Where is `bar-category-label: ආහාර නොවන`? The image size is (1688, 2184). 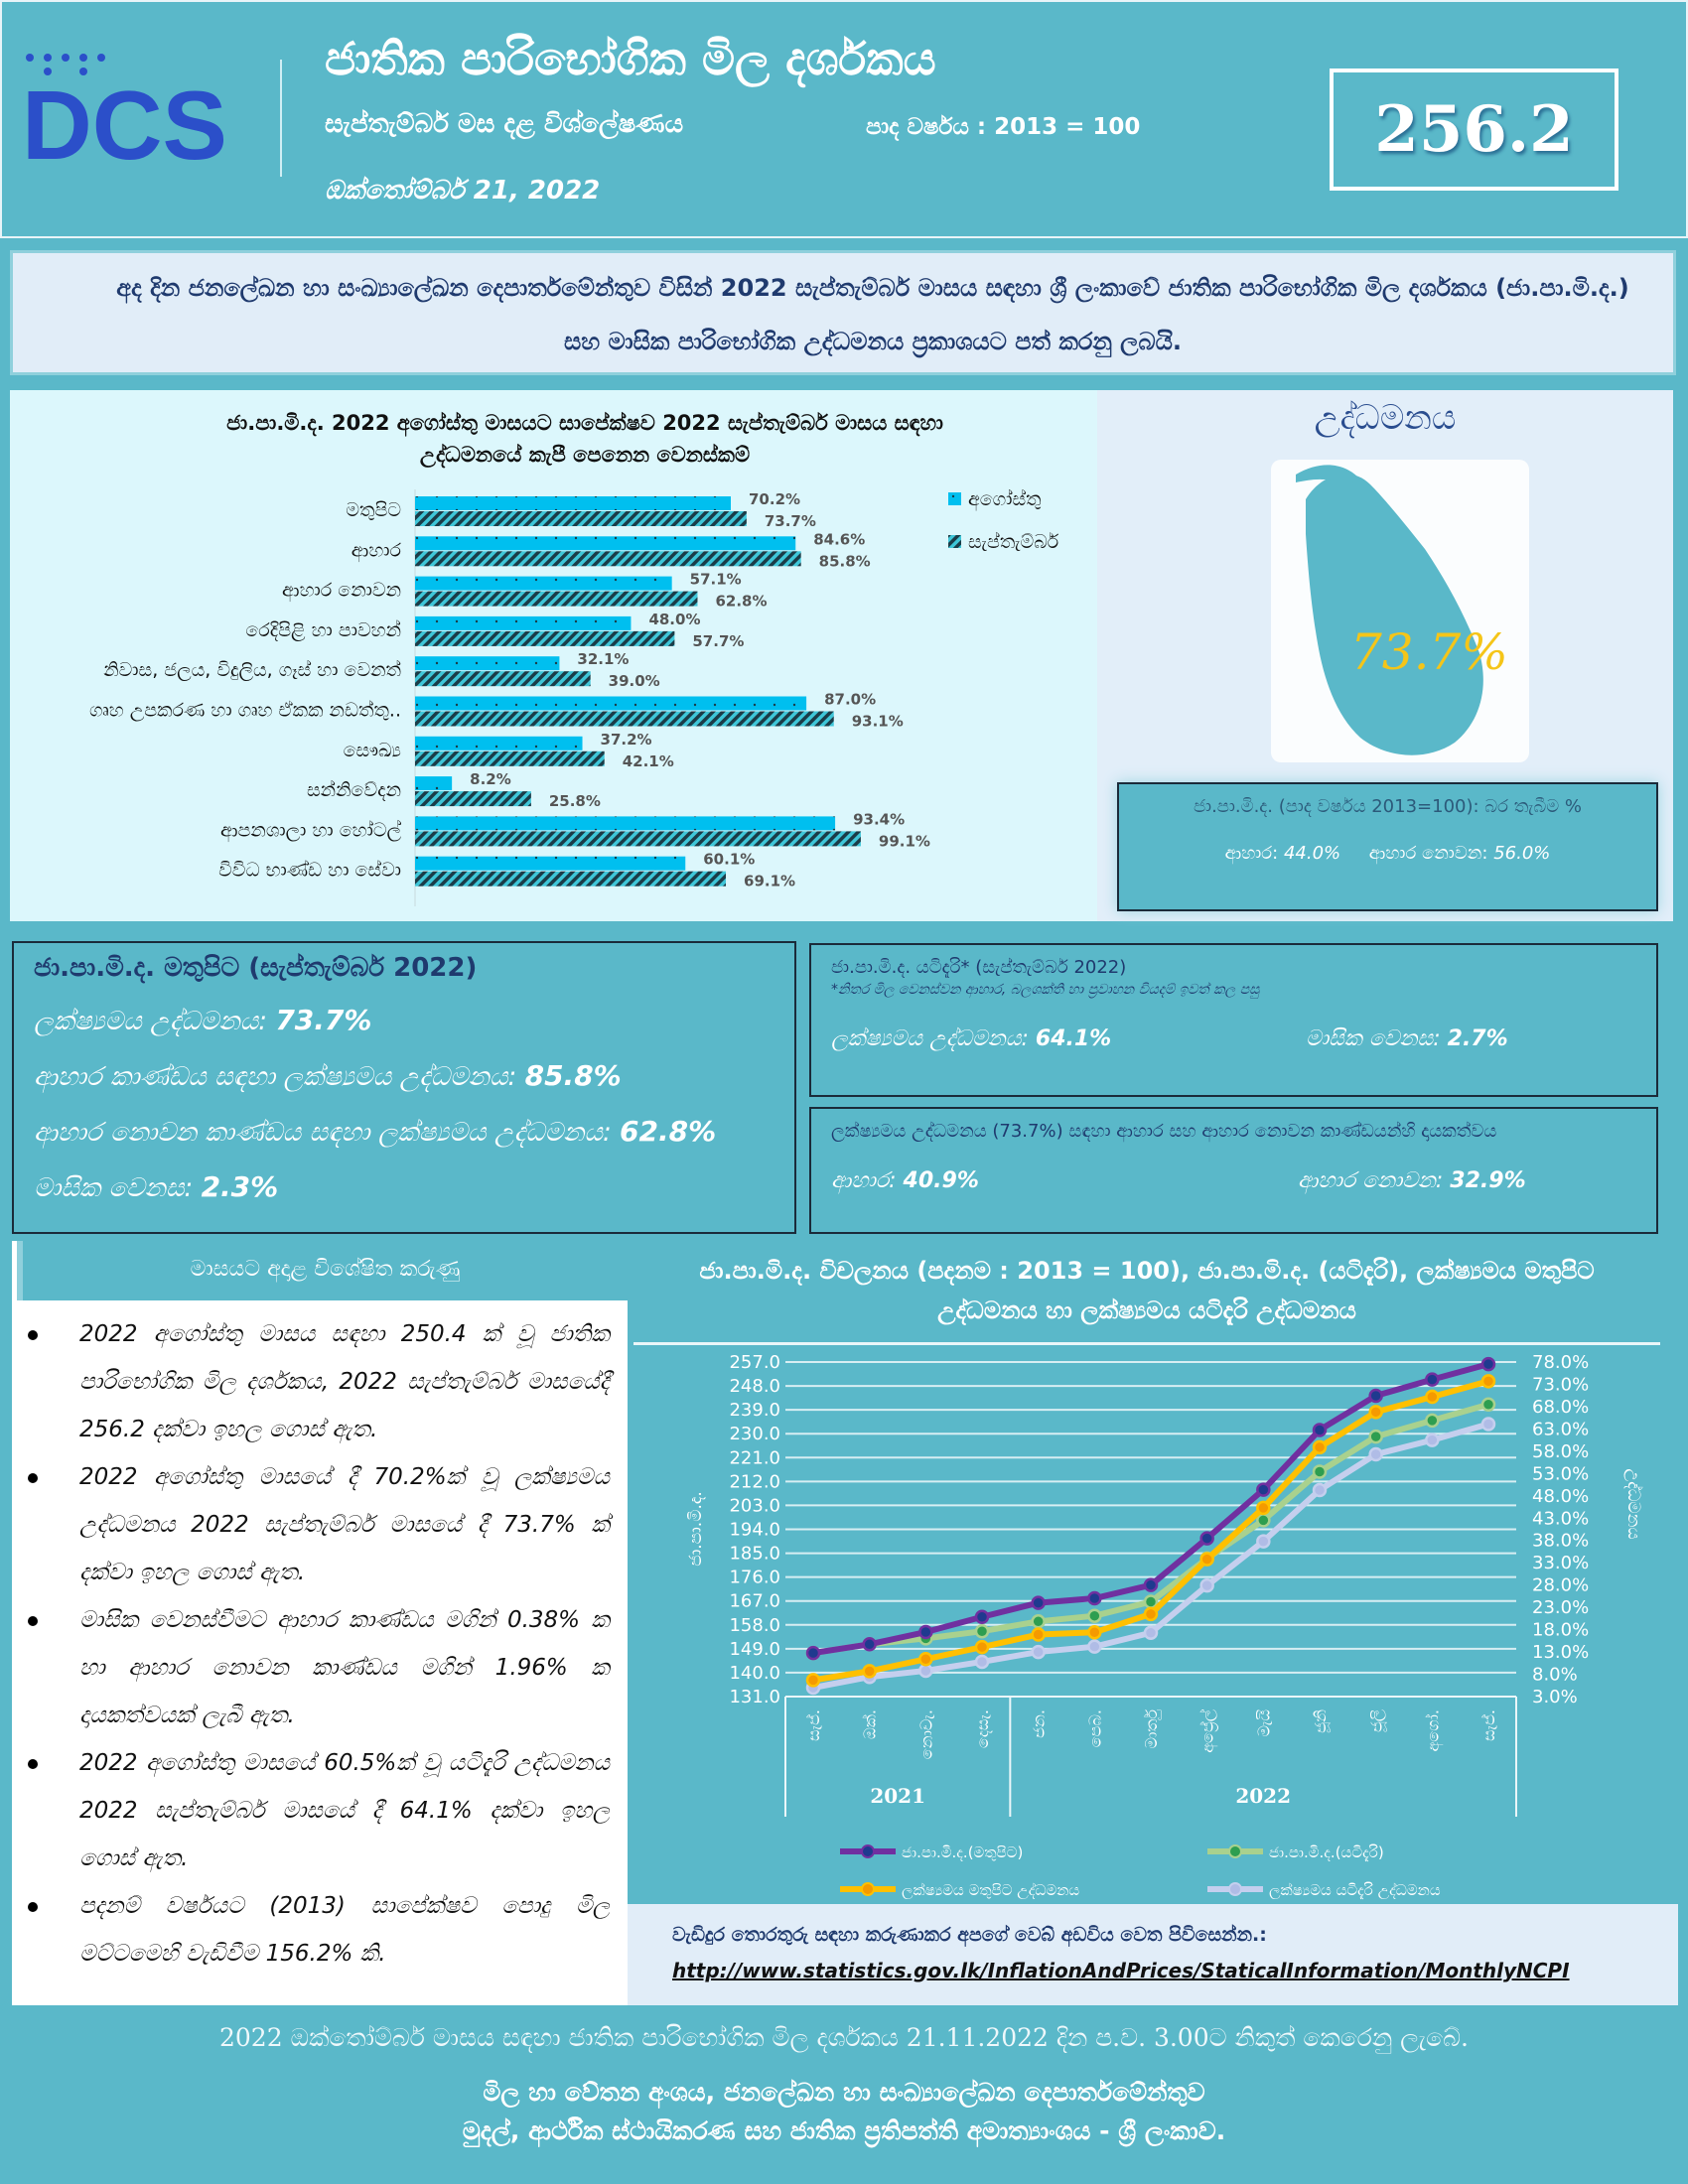 bar-category-label: ආහාර නොවන is located at coordinates (341, 591).